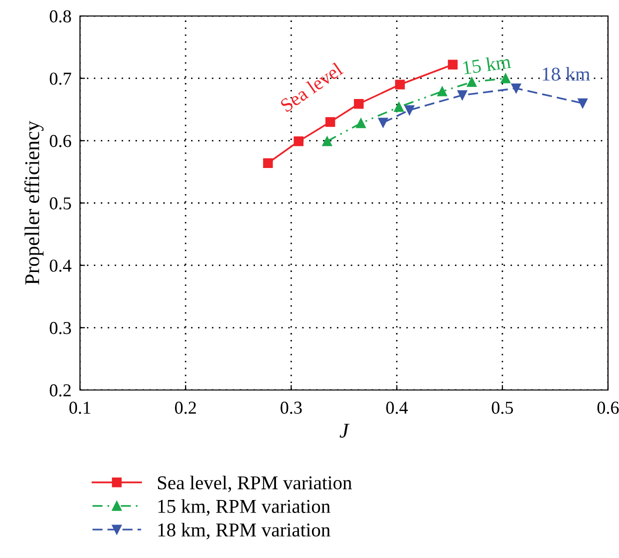 Image resolution: width=619 pixels, height=558 pixels. What do you see at coordinates (61, 78) in the screenshot?
I see `y-tick-label: 0.7` at bounding box center [61, 78].